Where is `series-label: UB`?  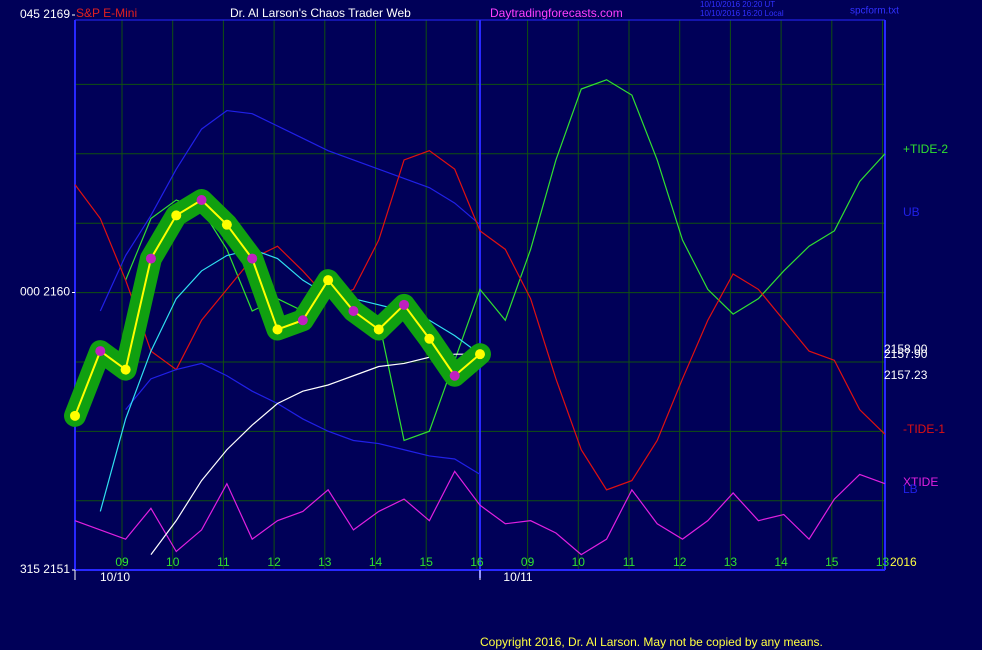
series-label: UB is located at coordinates (911, 212).